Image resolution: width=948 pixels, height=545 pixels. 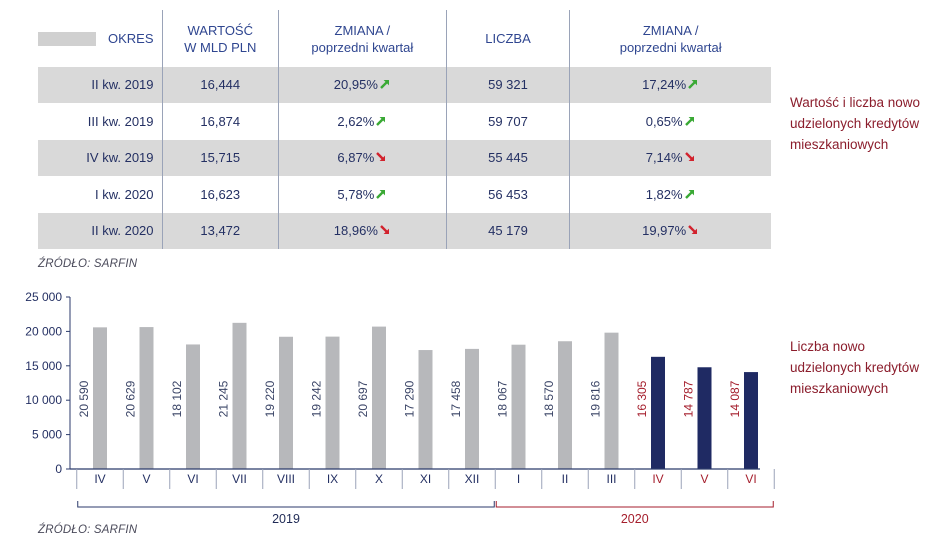 What do you see at coordinates (664, 85) in the screenshot?
I see `cell-change-count-text: 17,24%` at bounding box center [664, 85].